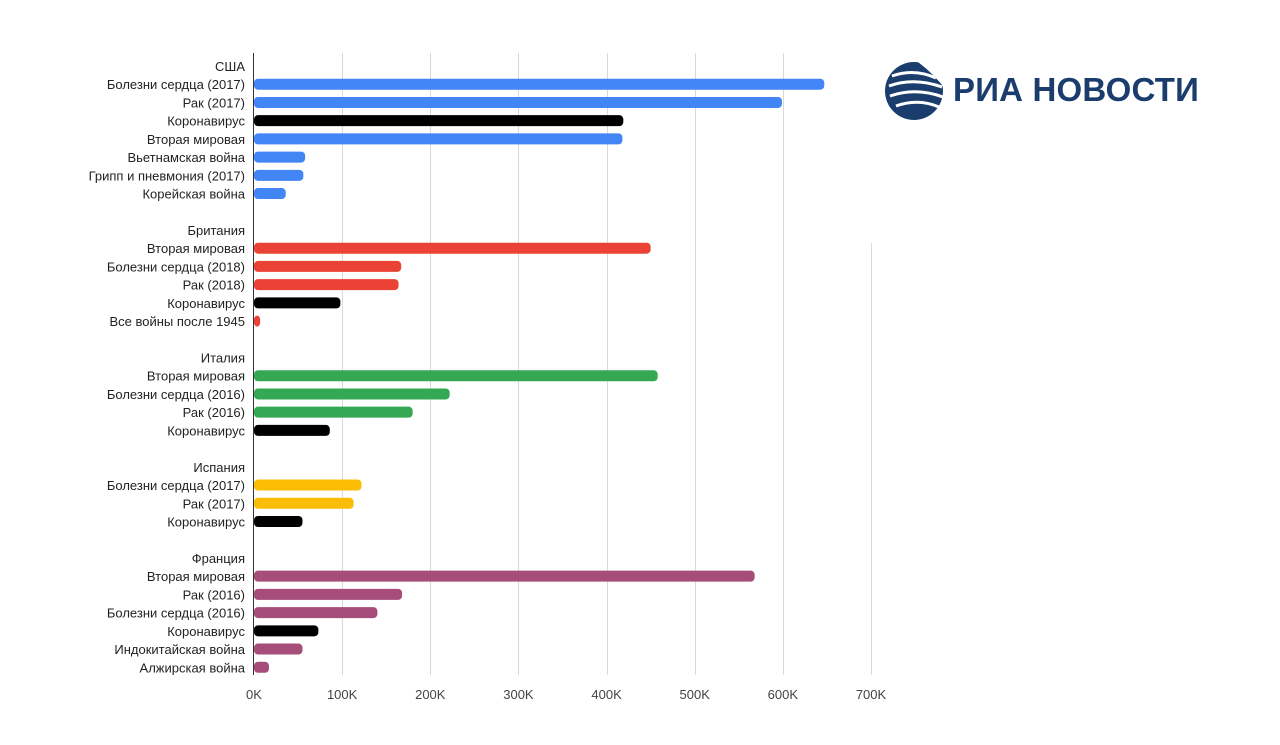 This screenshot has width=1280, height=745. Describe the element at coordinates (176, 266) in the screenshot. I see `bar-label: Болезни сердца (2018)` at that location.